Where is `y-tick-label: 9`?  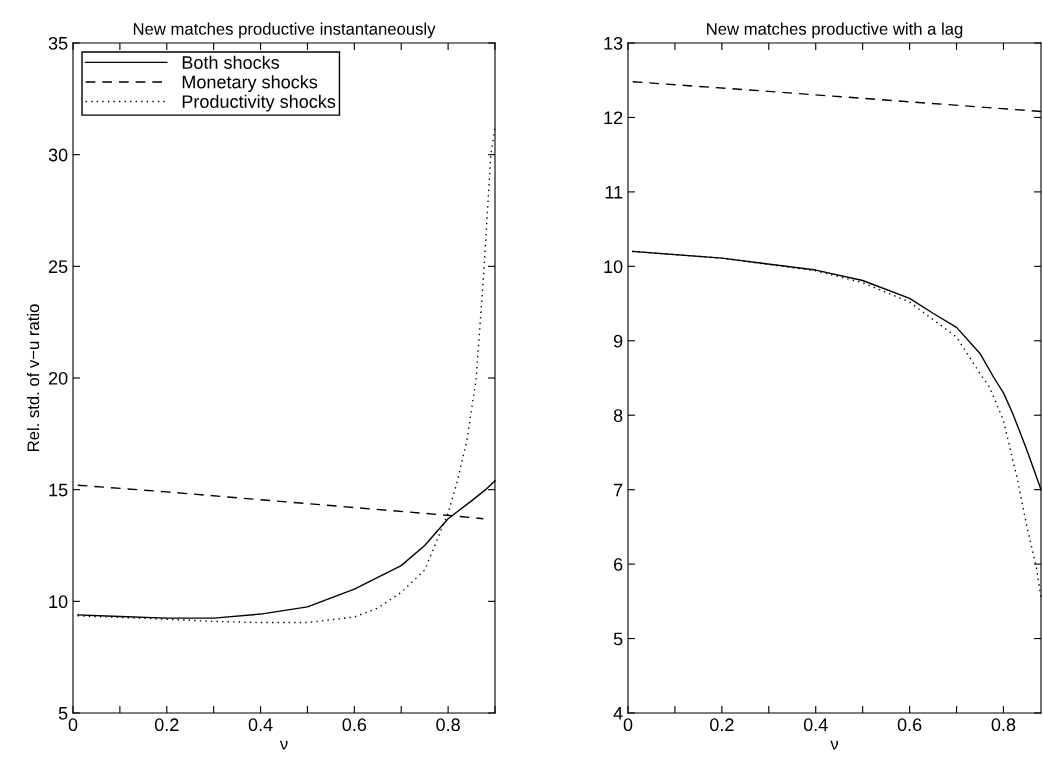
y-tick-label: 9 is located at coordinates (618, 341).